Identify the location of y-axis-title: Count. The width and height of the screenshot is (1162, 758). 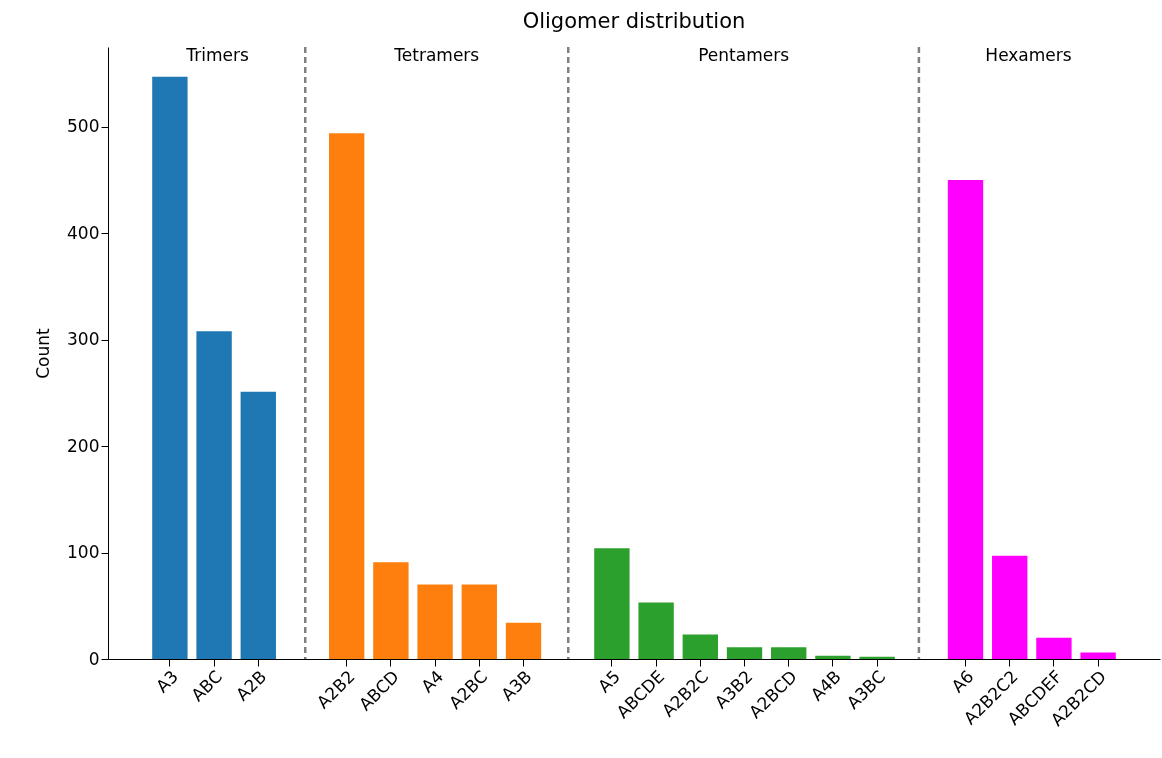
(43, 353).